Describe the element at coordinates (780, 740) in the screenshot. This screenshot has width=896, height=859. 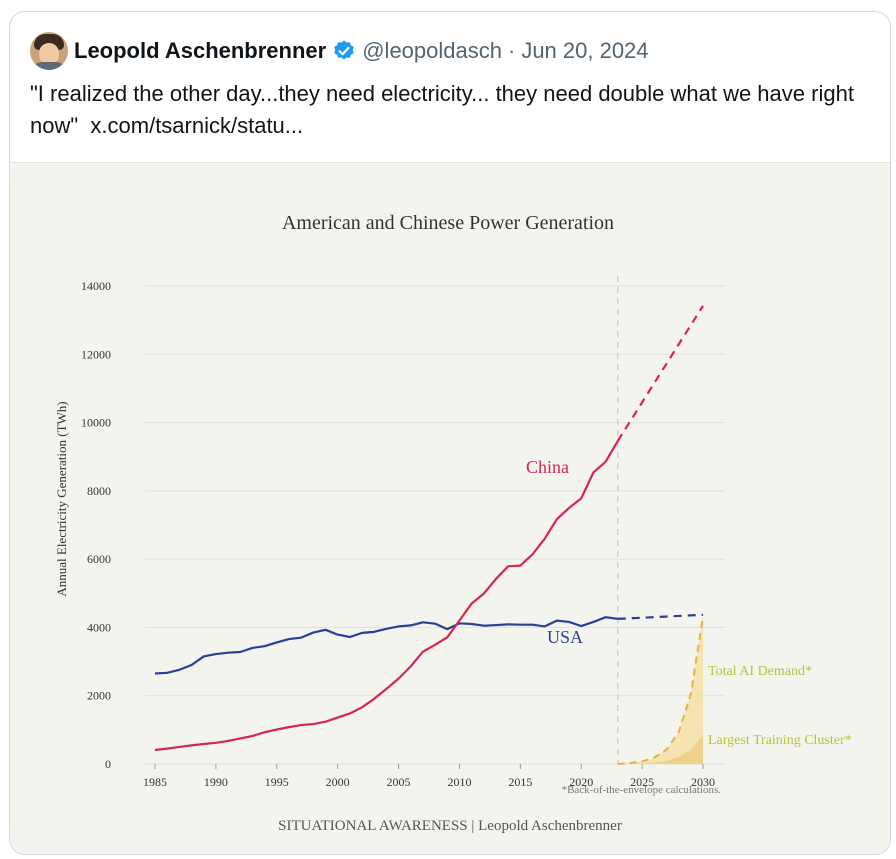
I see `training-cluster-label: Largest Training Cluster*` at that location.